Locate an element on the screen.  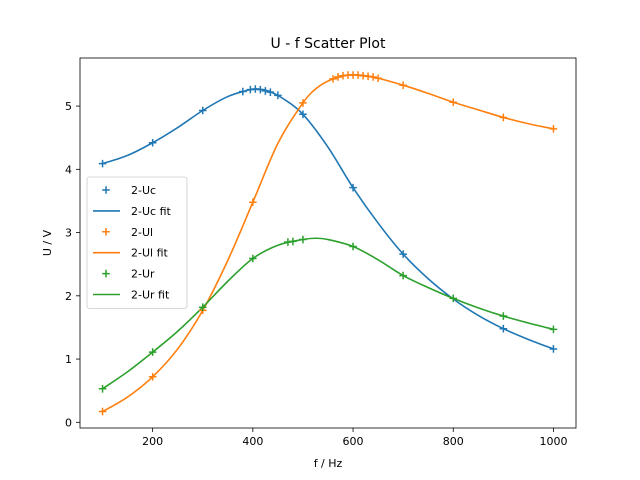
x-tick-label: 800 is located at coordinates (453, 441).